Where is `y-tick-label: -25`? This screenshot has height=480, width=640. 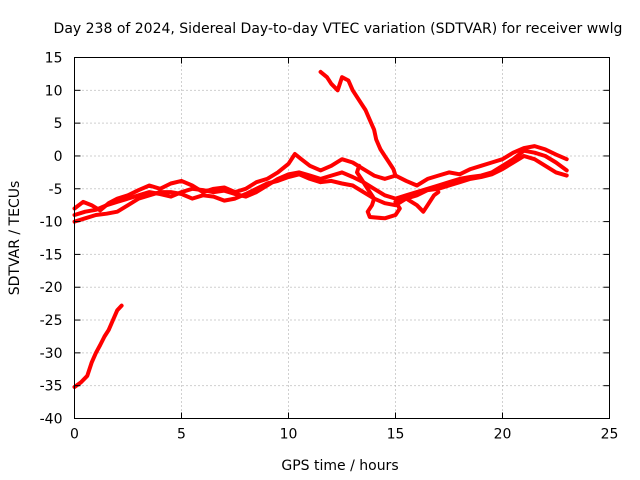 y-tick-label: -25 is located at coordinates (51, 321).